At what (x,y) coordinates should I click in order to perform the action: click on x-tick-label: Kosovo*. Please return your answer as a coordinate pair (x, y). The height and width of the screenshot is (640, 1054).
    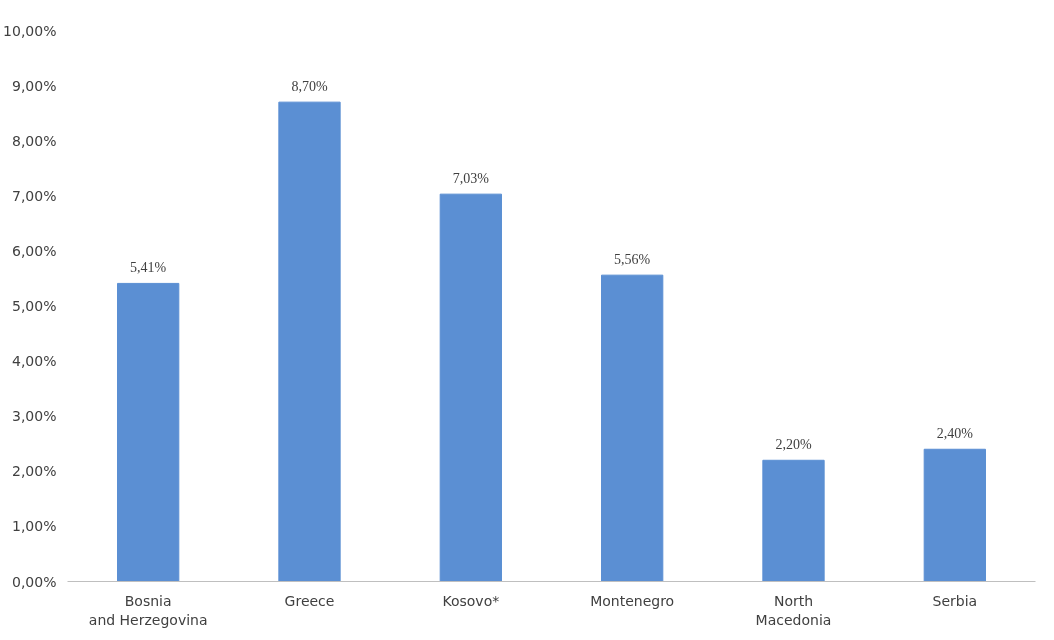
    Looking at the image, I should click on (471, 600).